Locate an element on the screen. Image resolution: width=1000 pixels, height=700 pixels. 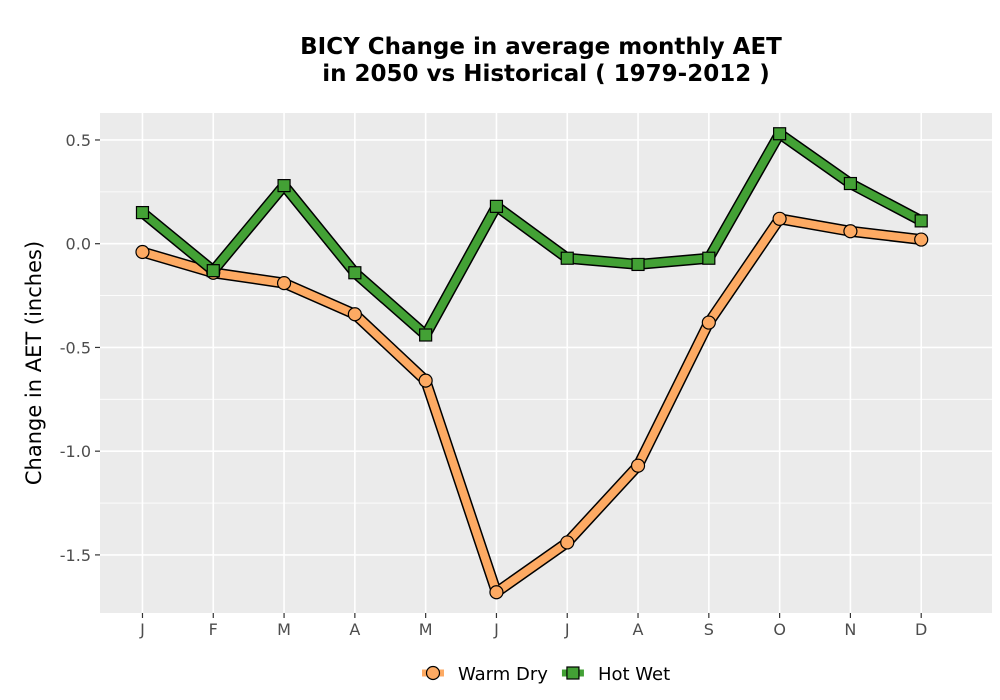
y-axis-title: Change in AET (inches) is located at coordinates (34, 363).